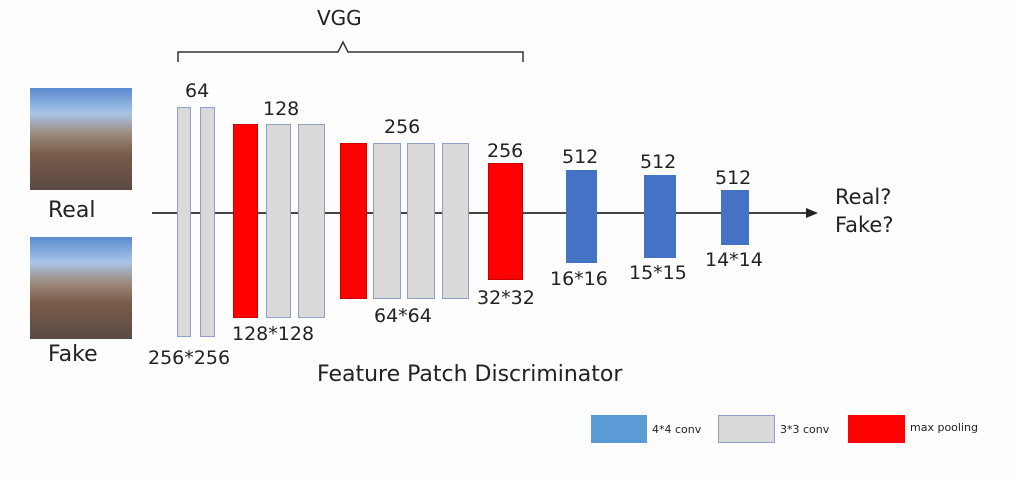  Describe the element at coordinates (677, 429) in the screenshot. I see `legend-label-conv4: 4*4 conv` at that location.